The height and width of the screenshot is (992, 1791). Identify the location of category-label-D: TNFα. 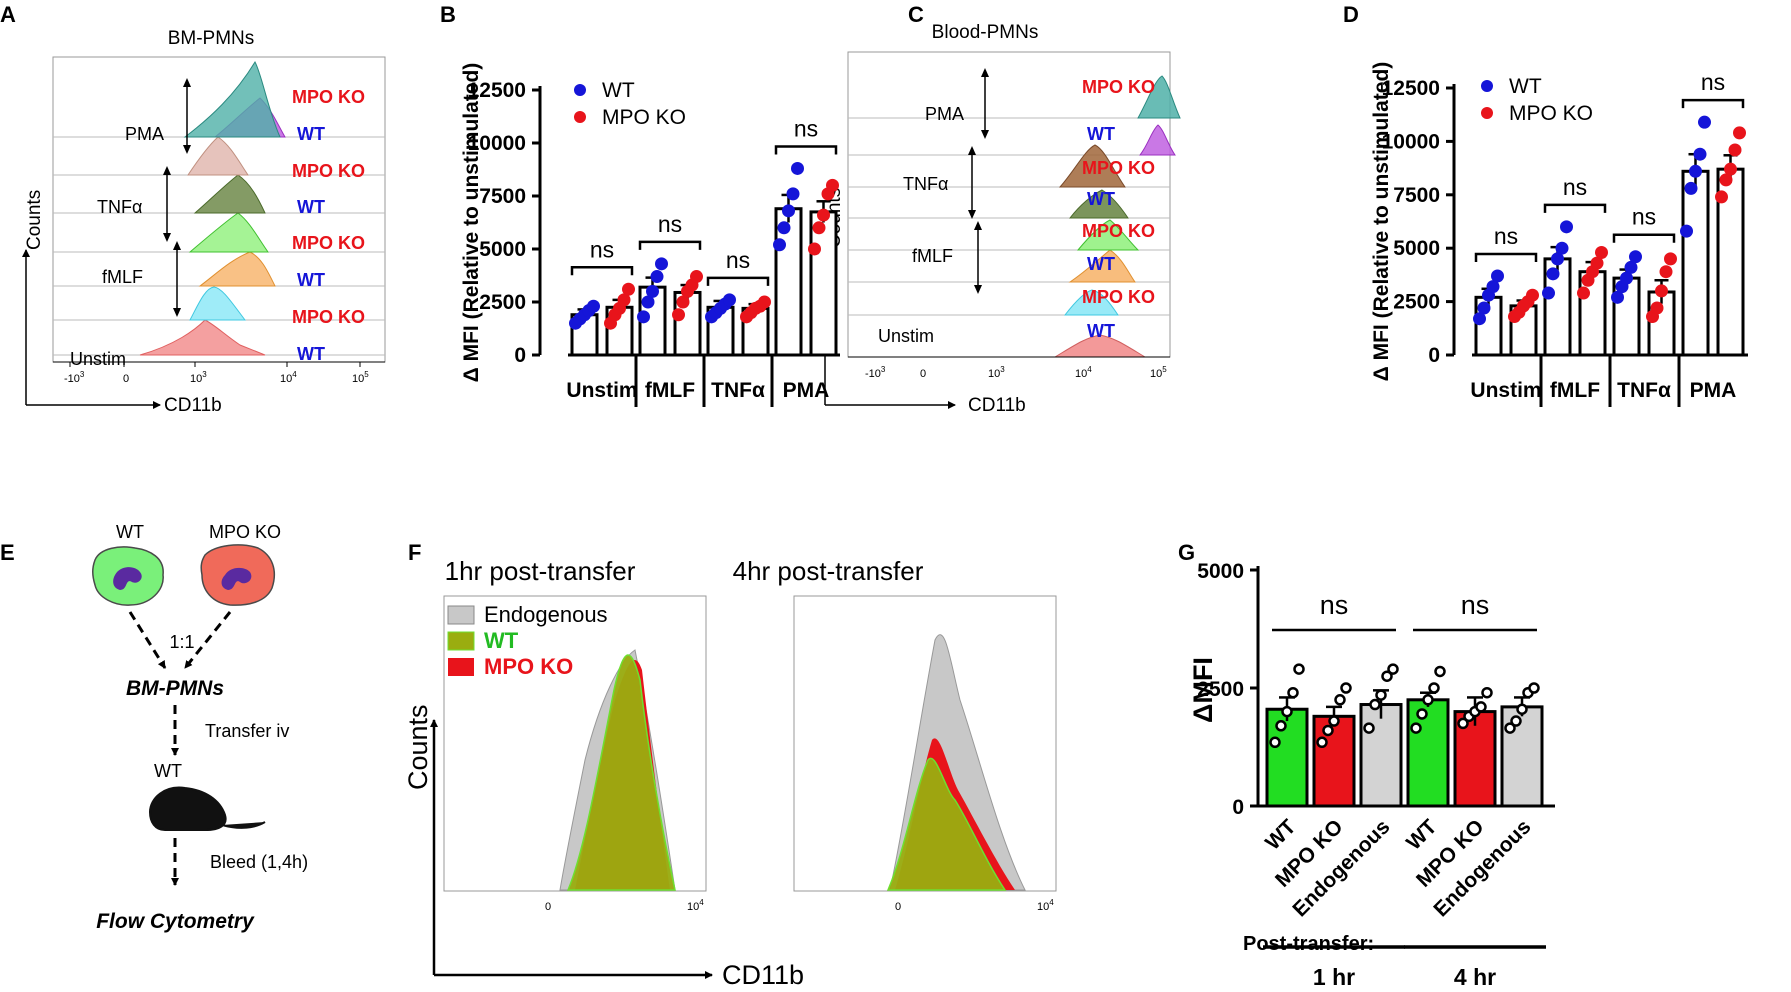
(1644, 390).